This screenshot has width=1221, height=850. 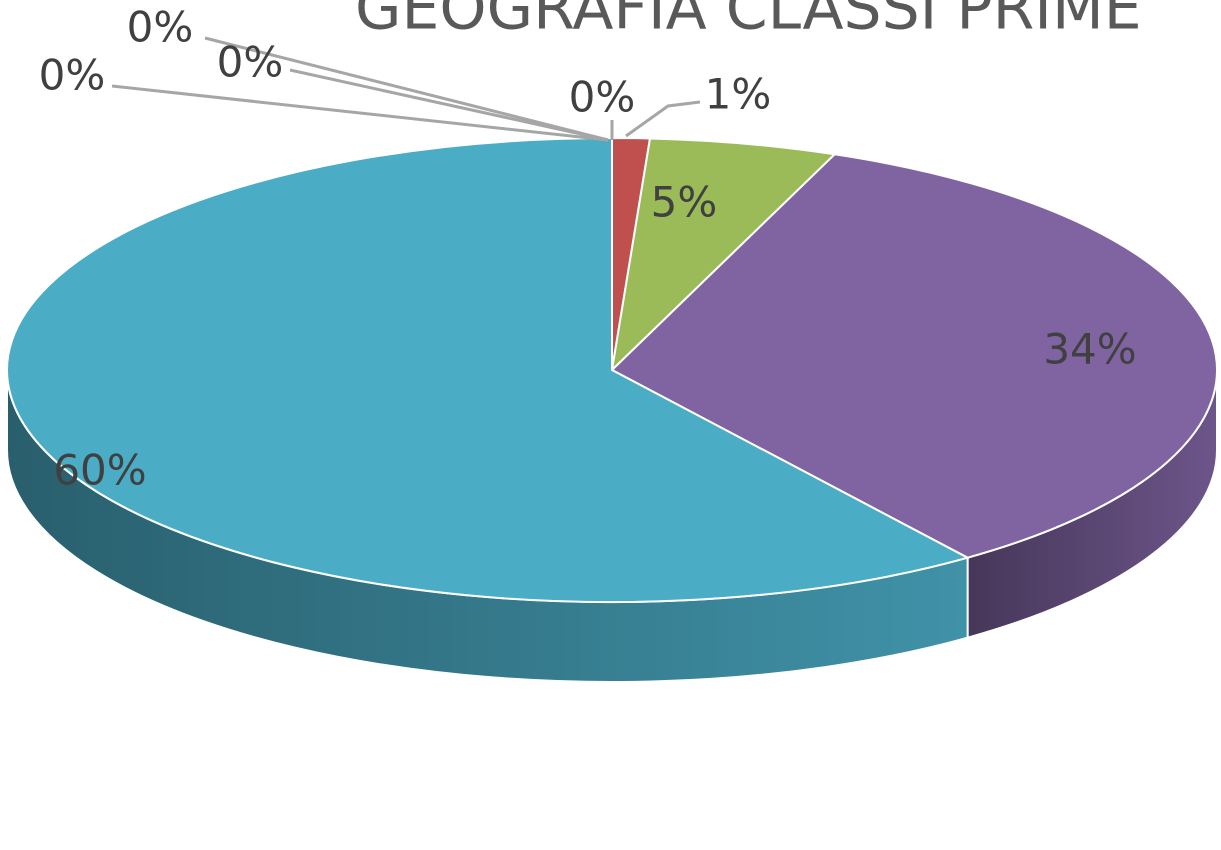 What do you see at coordinates (99, 470) in the screenshot?
I see `data-label: 60%` at bounding box center [99, 470].